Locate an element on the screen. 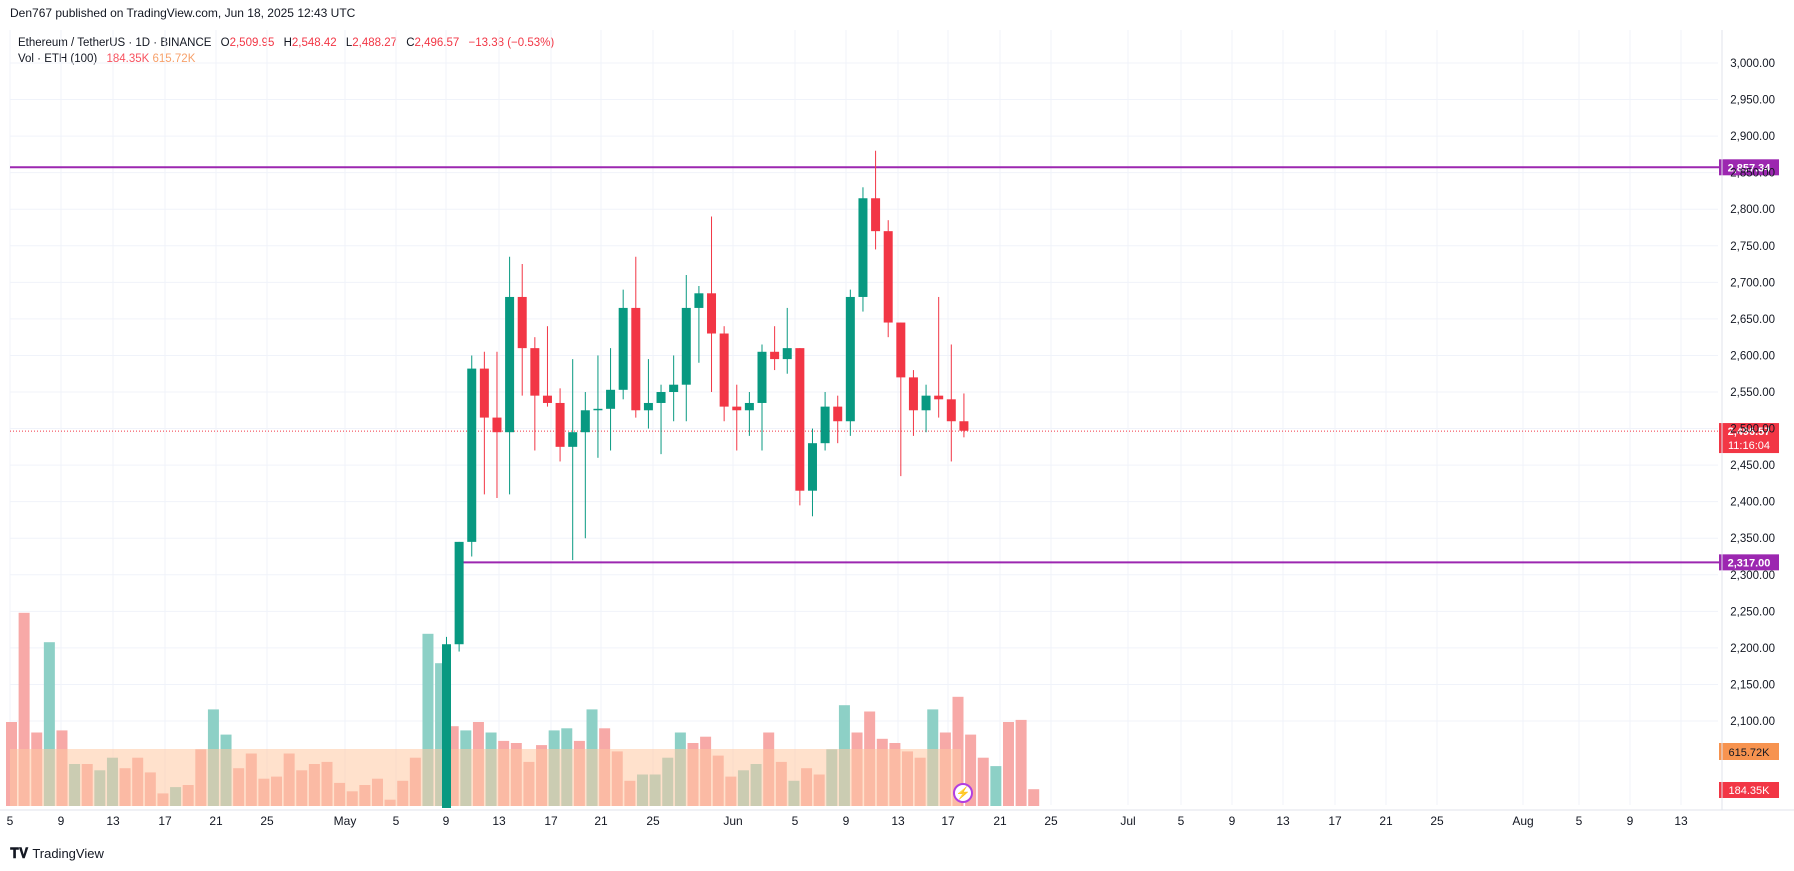  volume-value: 184.35K is located at coordinates (128, 59).